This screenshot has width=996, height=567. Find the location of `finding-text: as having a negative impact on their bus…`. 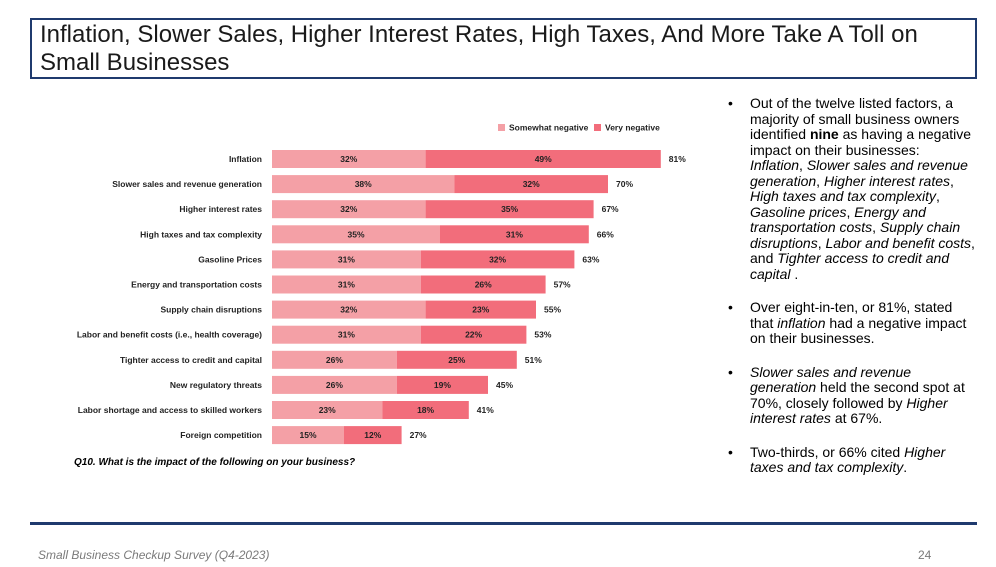

finding-text: as having a negative impact on their bus… is located at coordinates (861, 142).